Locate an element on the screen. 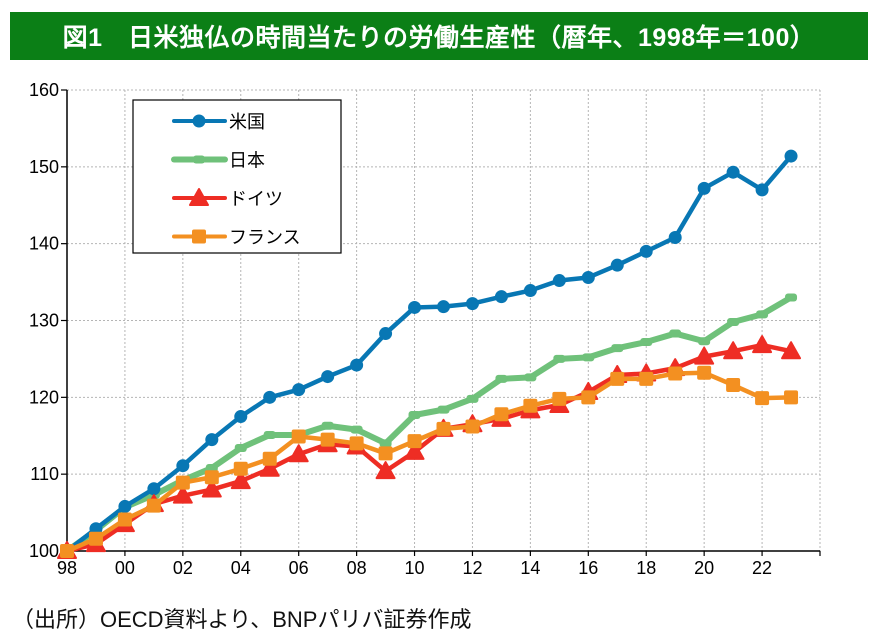 This screenshot has height=644, width=878. x-tick-label: 04 is located at coordinates (241, 568).